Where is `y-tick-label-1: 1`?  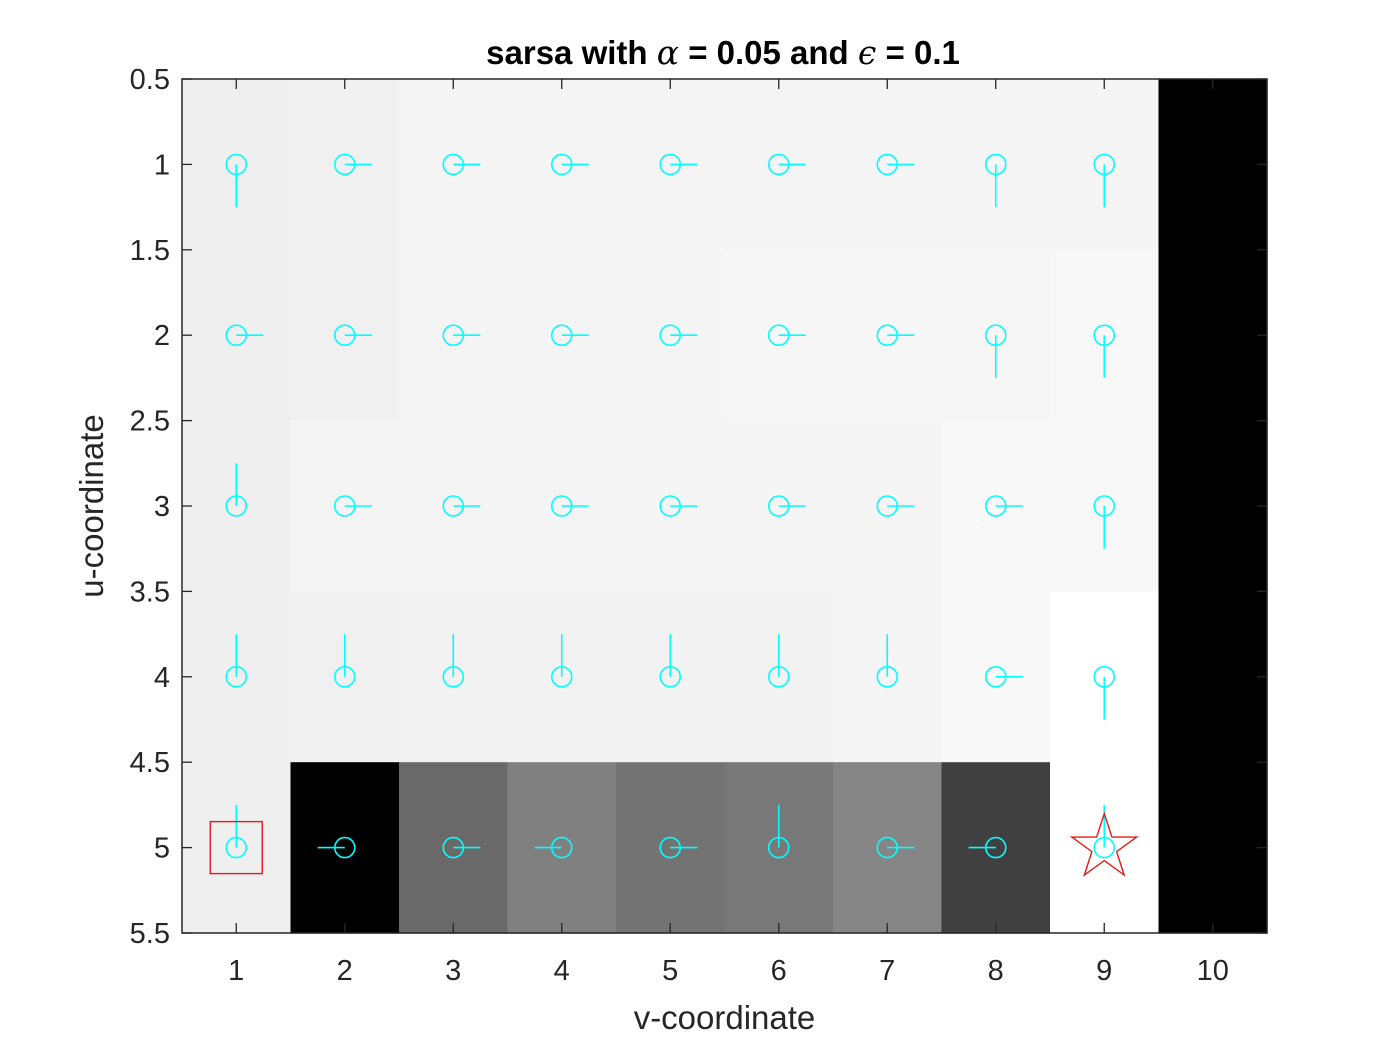
y-tick-label-1: 1 is located at coordinates (162, 165).